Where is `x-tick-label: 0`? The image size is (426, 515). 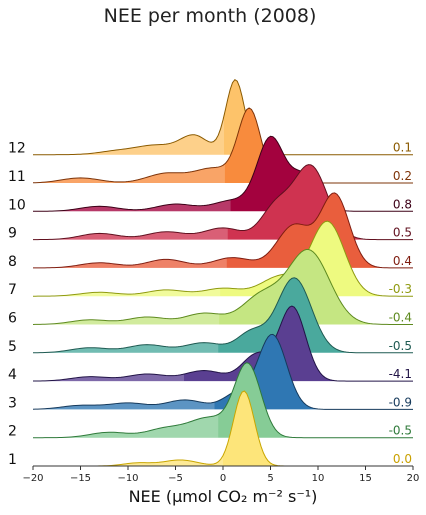 x-tick-label: 0 is located at coordinates (223, 478).